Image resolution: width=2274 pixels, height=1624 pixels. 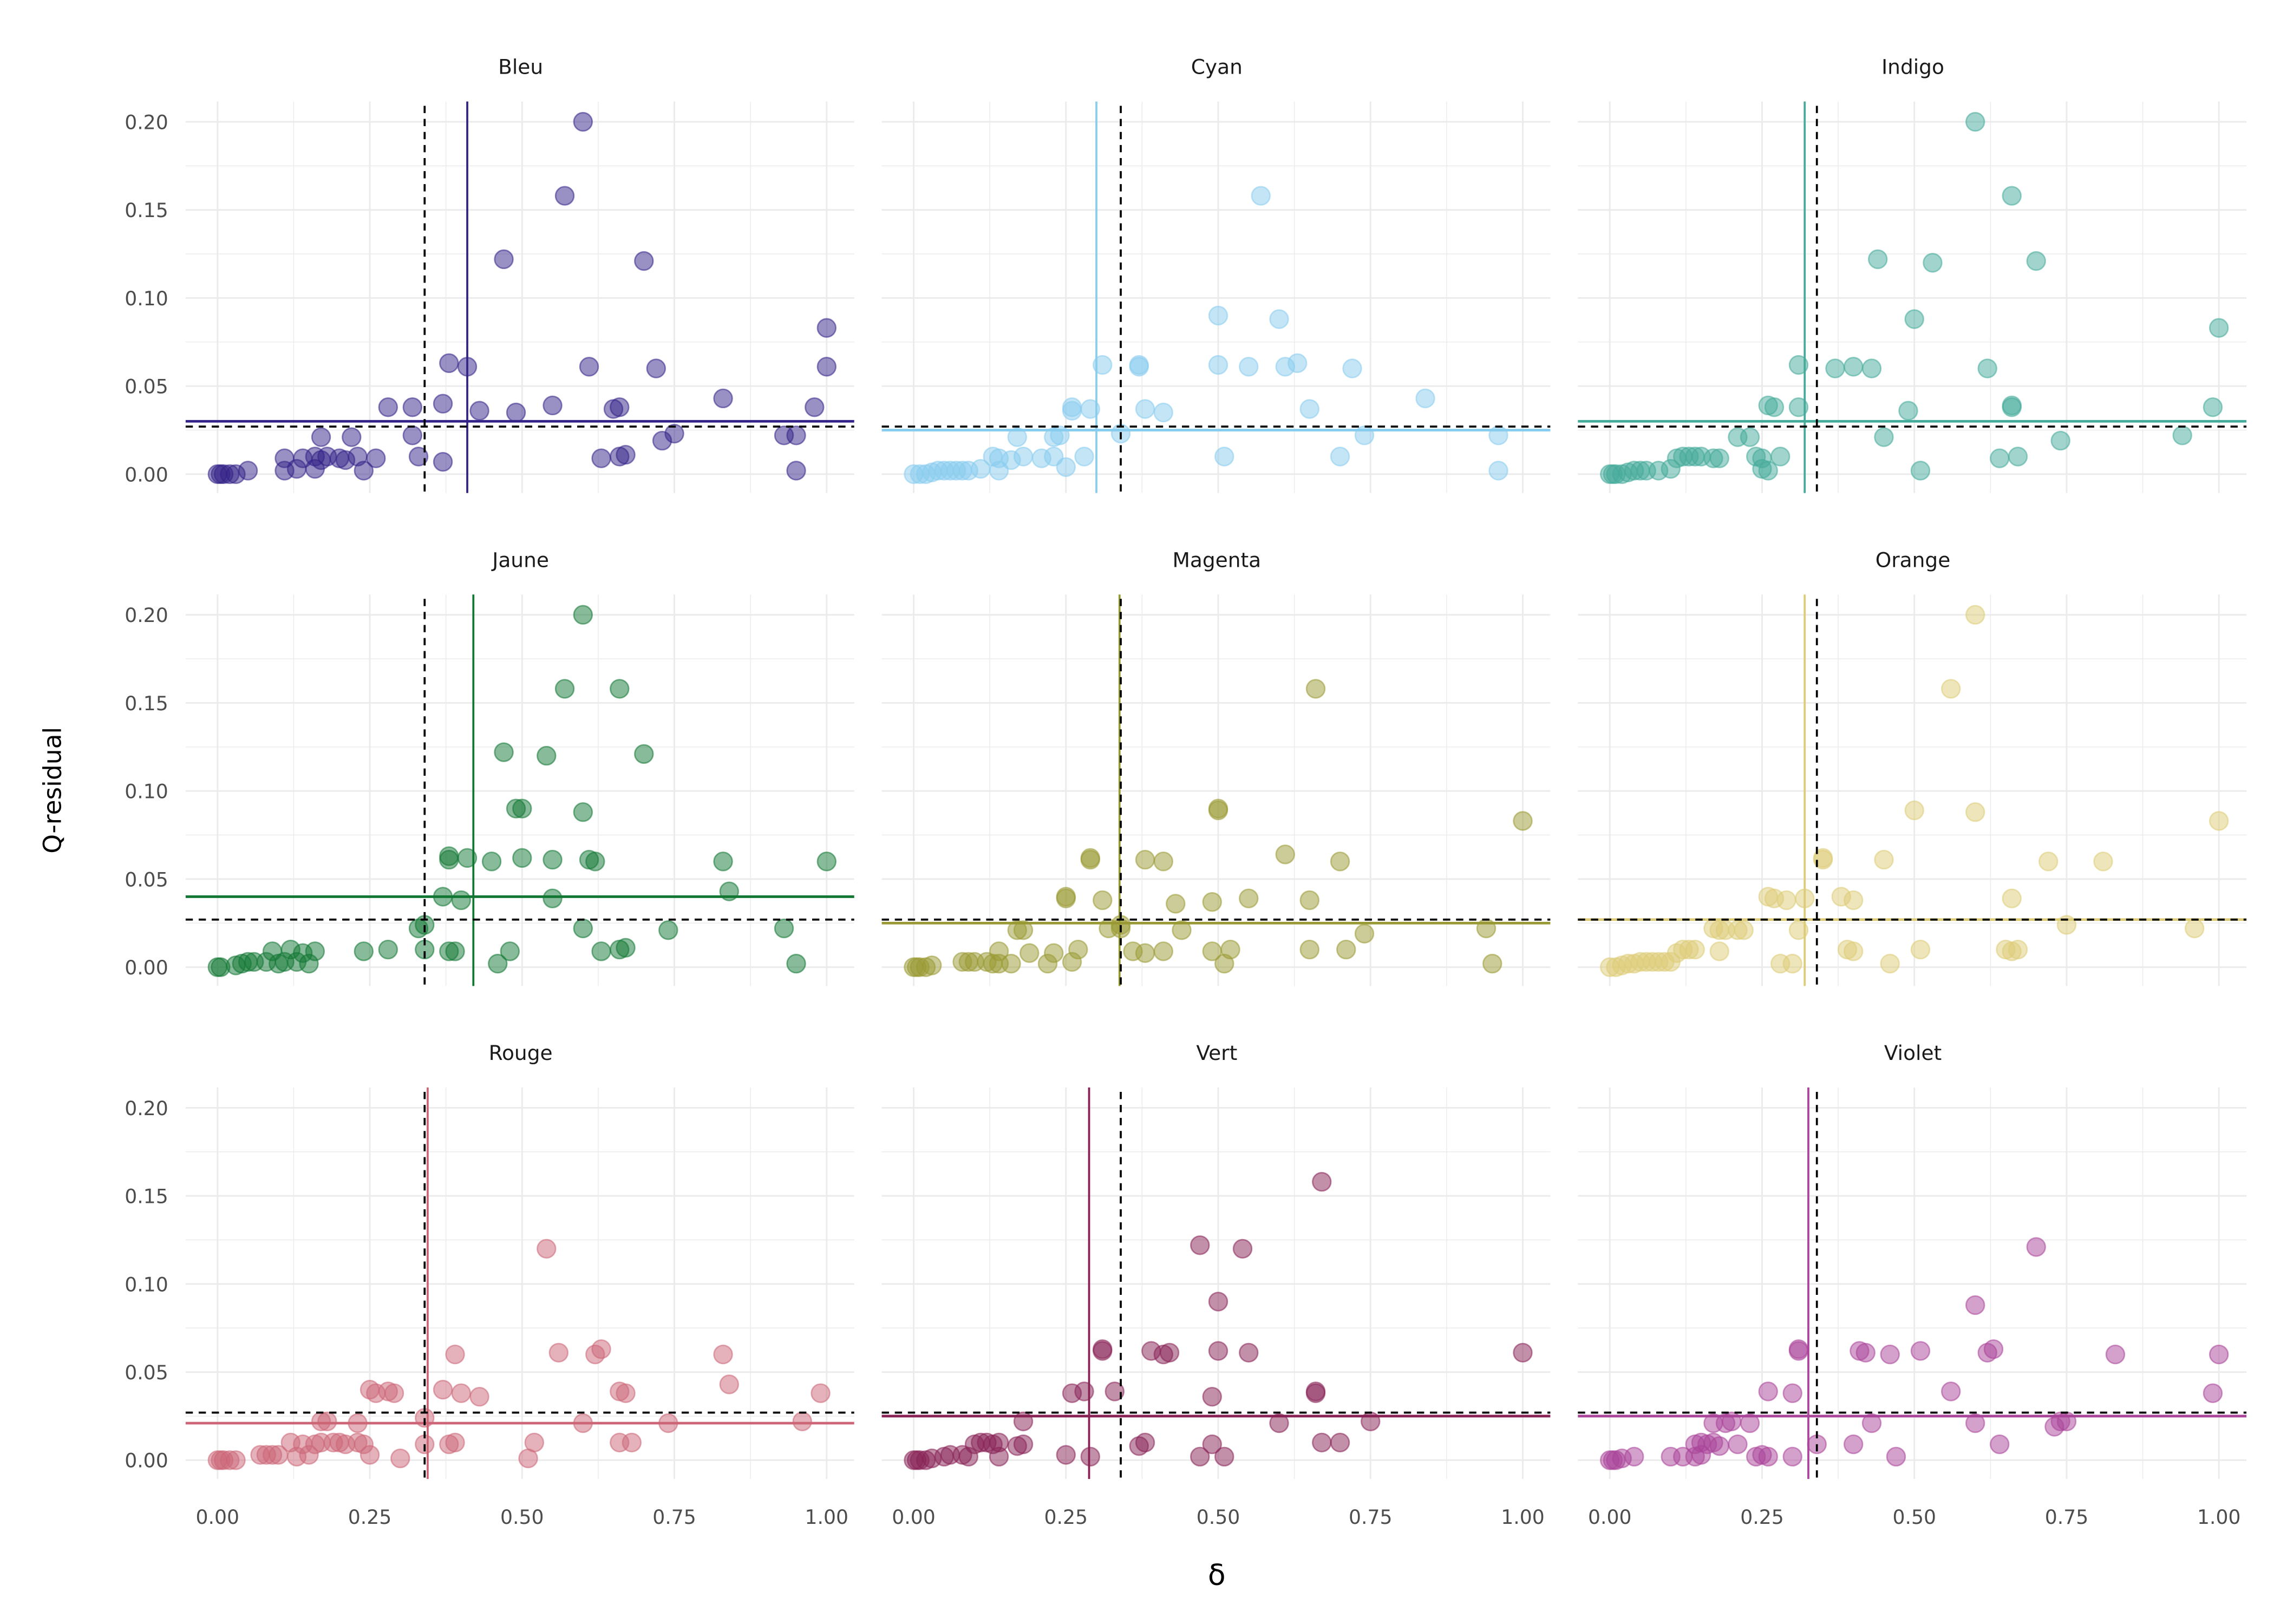 I want to click on strip-label: Violet, so click(x=1913, y=1053).